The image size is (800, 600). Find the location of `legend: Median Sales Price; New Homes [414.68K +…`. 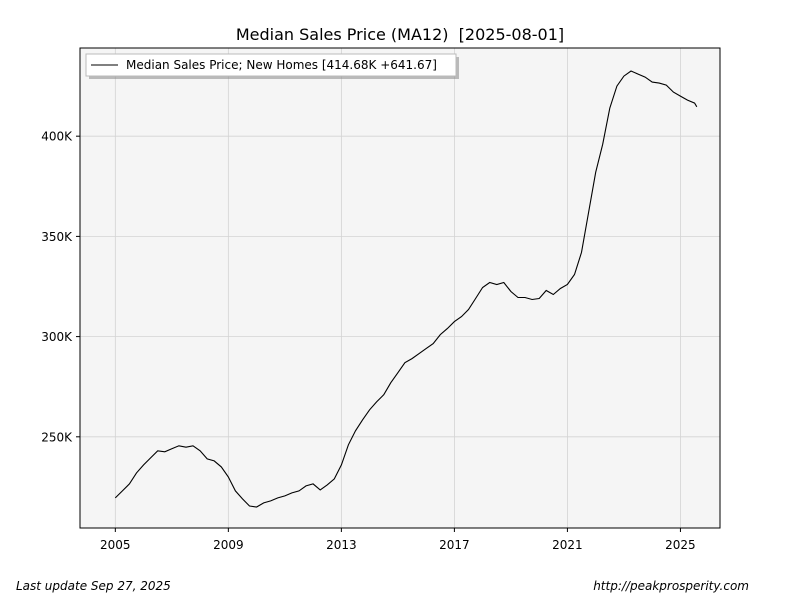

legend: Median Sales Price; New Homes [414.68K +… is located at coordinates (272, 66).